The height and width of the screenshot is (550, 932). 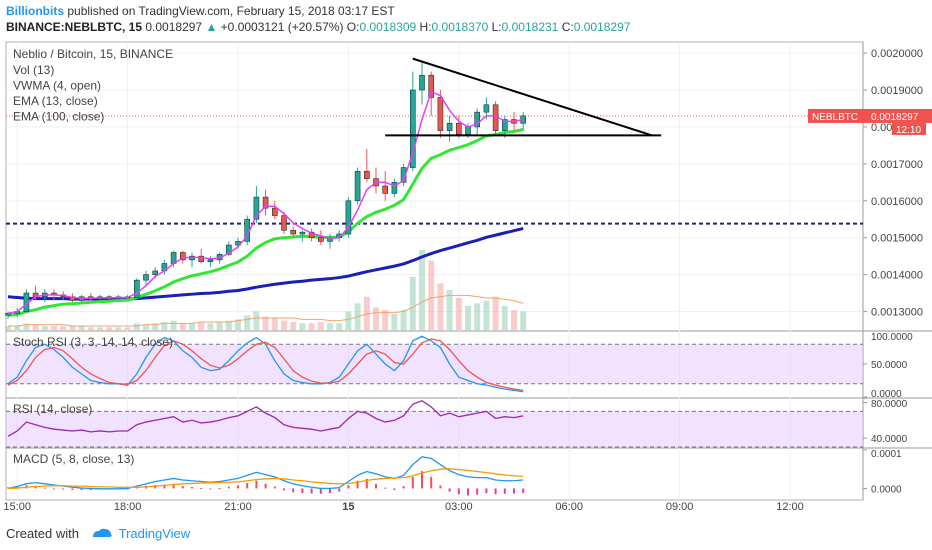 I want to click on price-timer: 12:10, so click(x=908, y=130).